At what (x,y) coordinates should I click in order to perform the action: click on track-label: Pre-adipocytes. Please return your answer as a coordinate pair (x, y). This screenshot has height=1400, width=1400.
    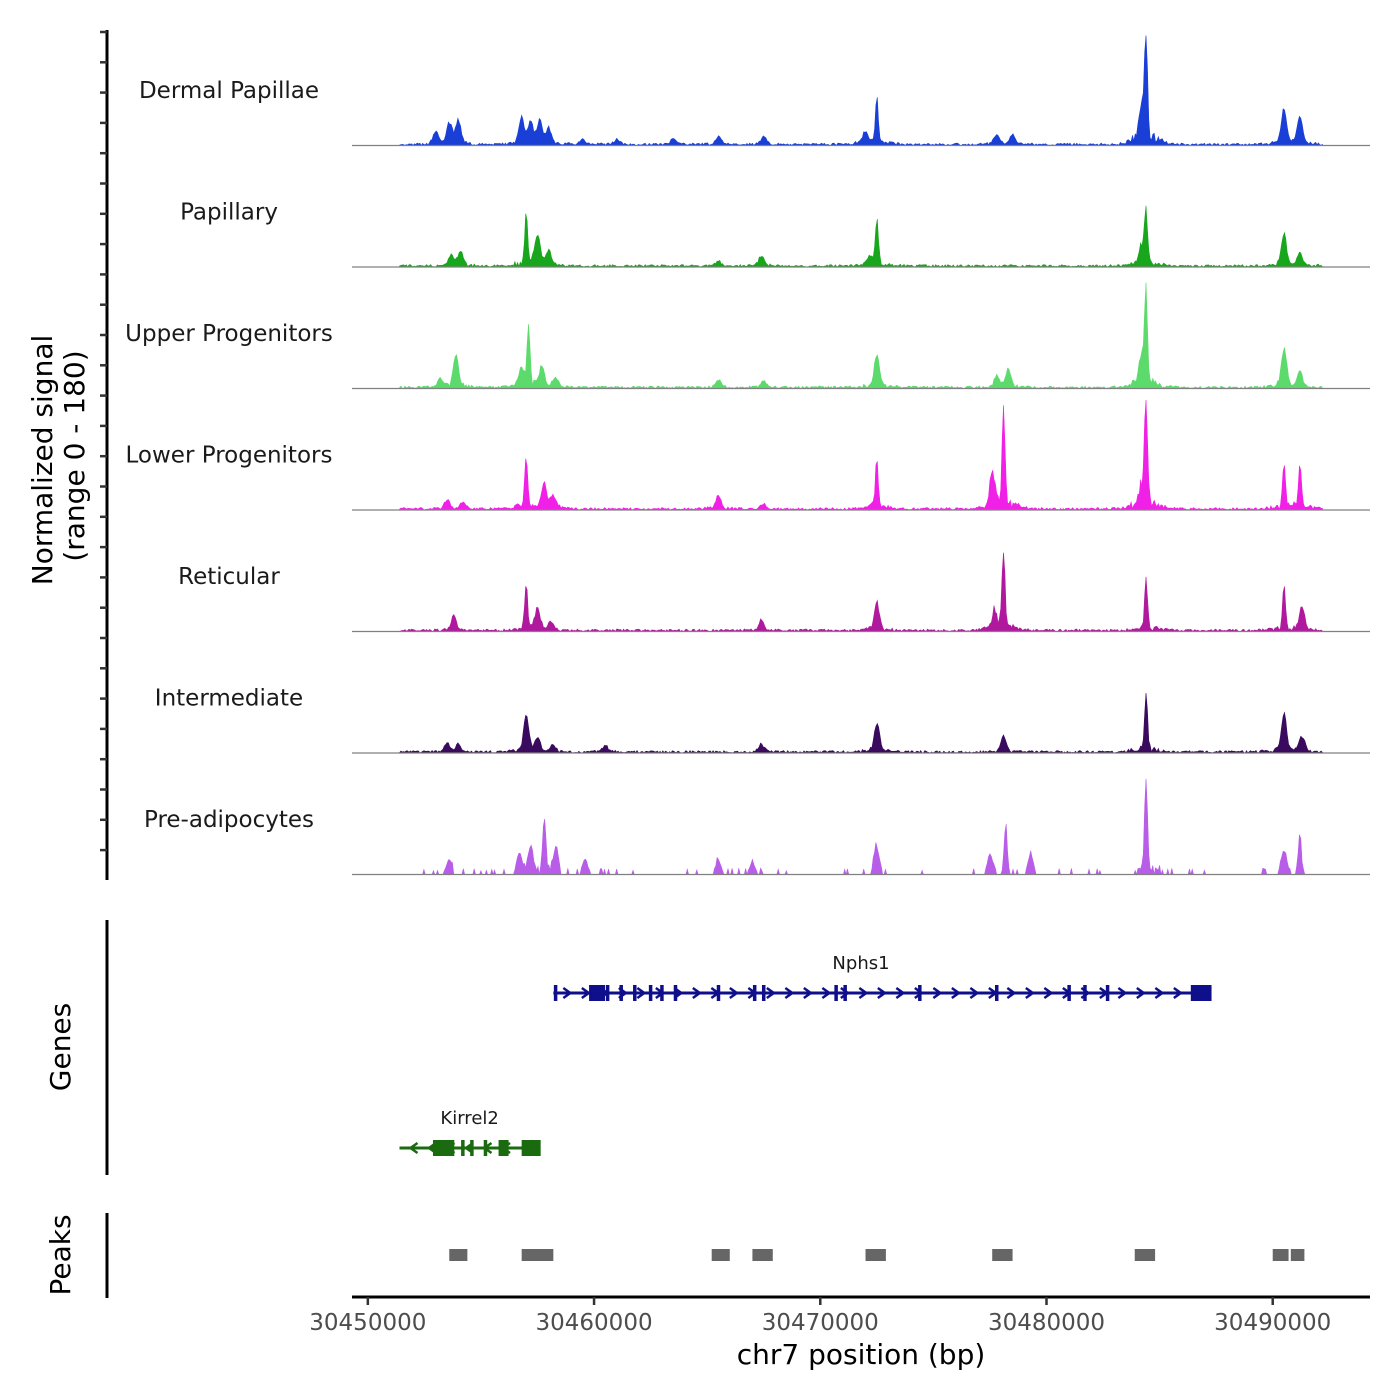
    Looking at the image, I should click on (229, 820).